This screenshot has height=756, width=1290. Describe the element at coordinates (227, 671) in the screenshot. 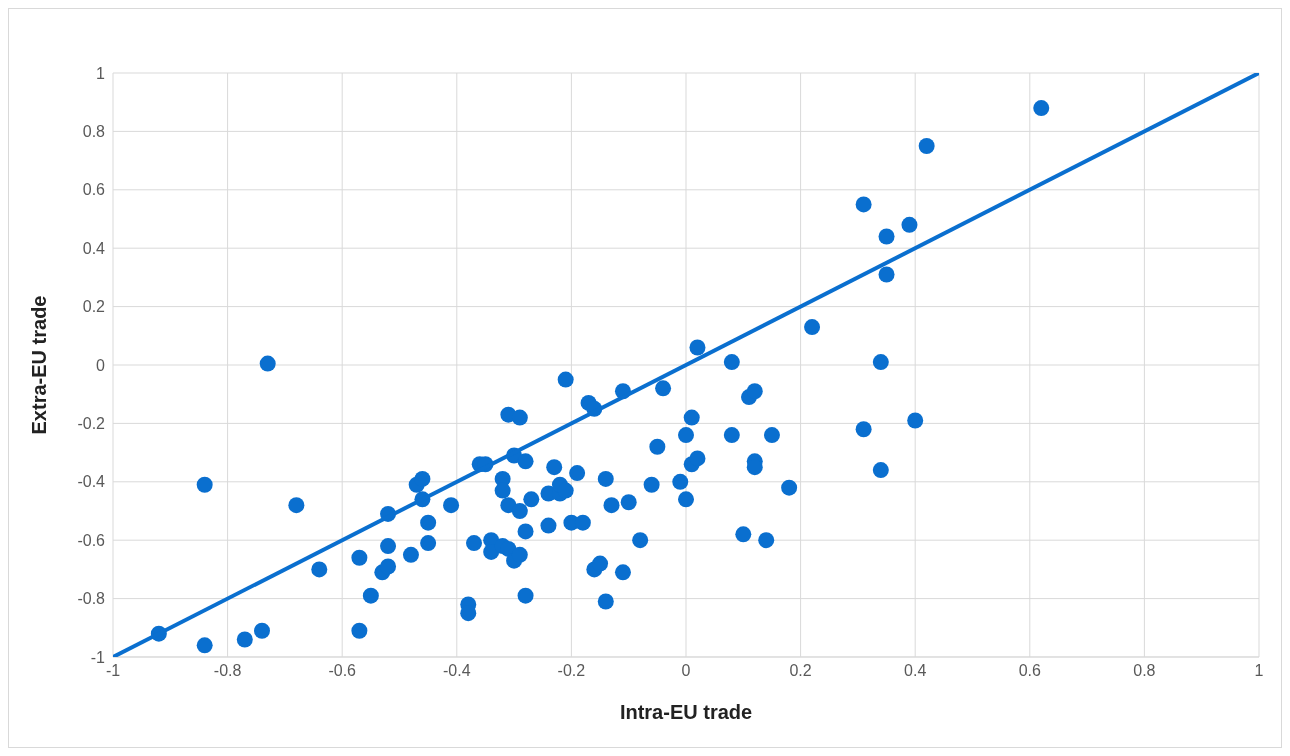

I see `x-tick-label: -0.8` at that location.